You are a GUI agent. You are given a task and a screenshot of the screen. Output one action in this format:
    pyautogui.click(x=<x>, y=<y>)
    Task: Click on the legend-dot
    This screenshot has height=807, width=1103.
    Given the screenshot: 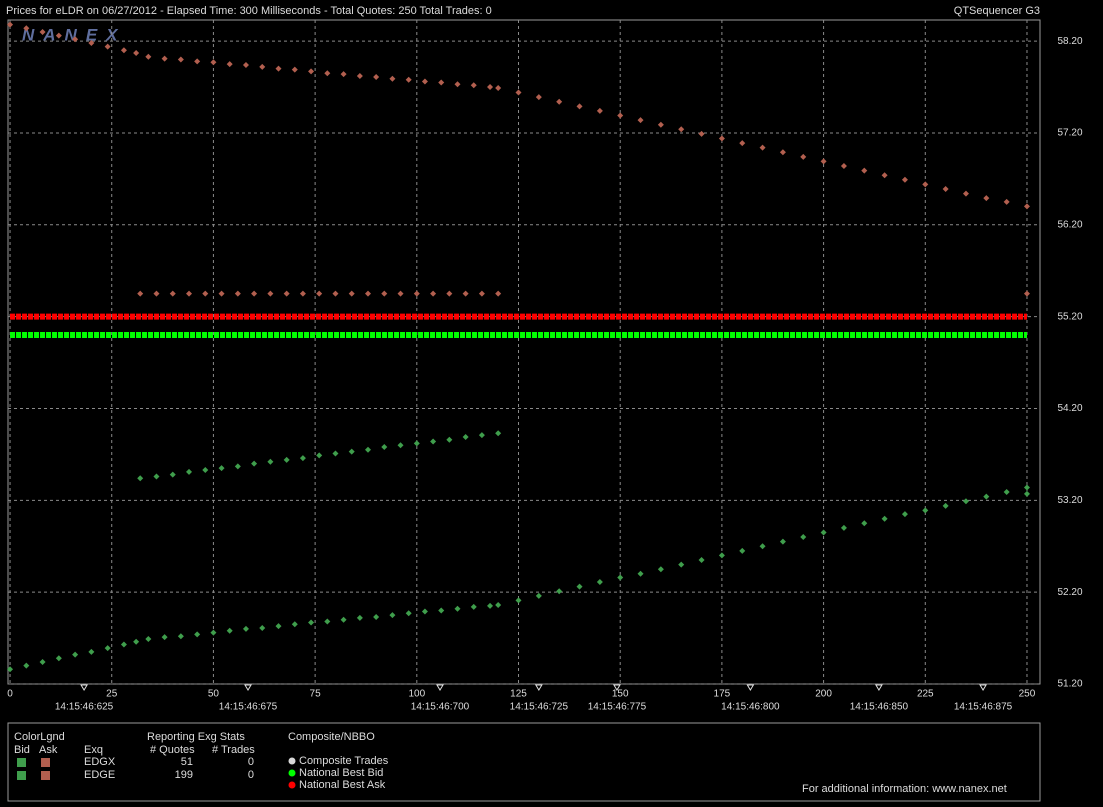 What is the action you would take?
    pyautogui.click(x=292, y=761)
    